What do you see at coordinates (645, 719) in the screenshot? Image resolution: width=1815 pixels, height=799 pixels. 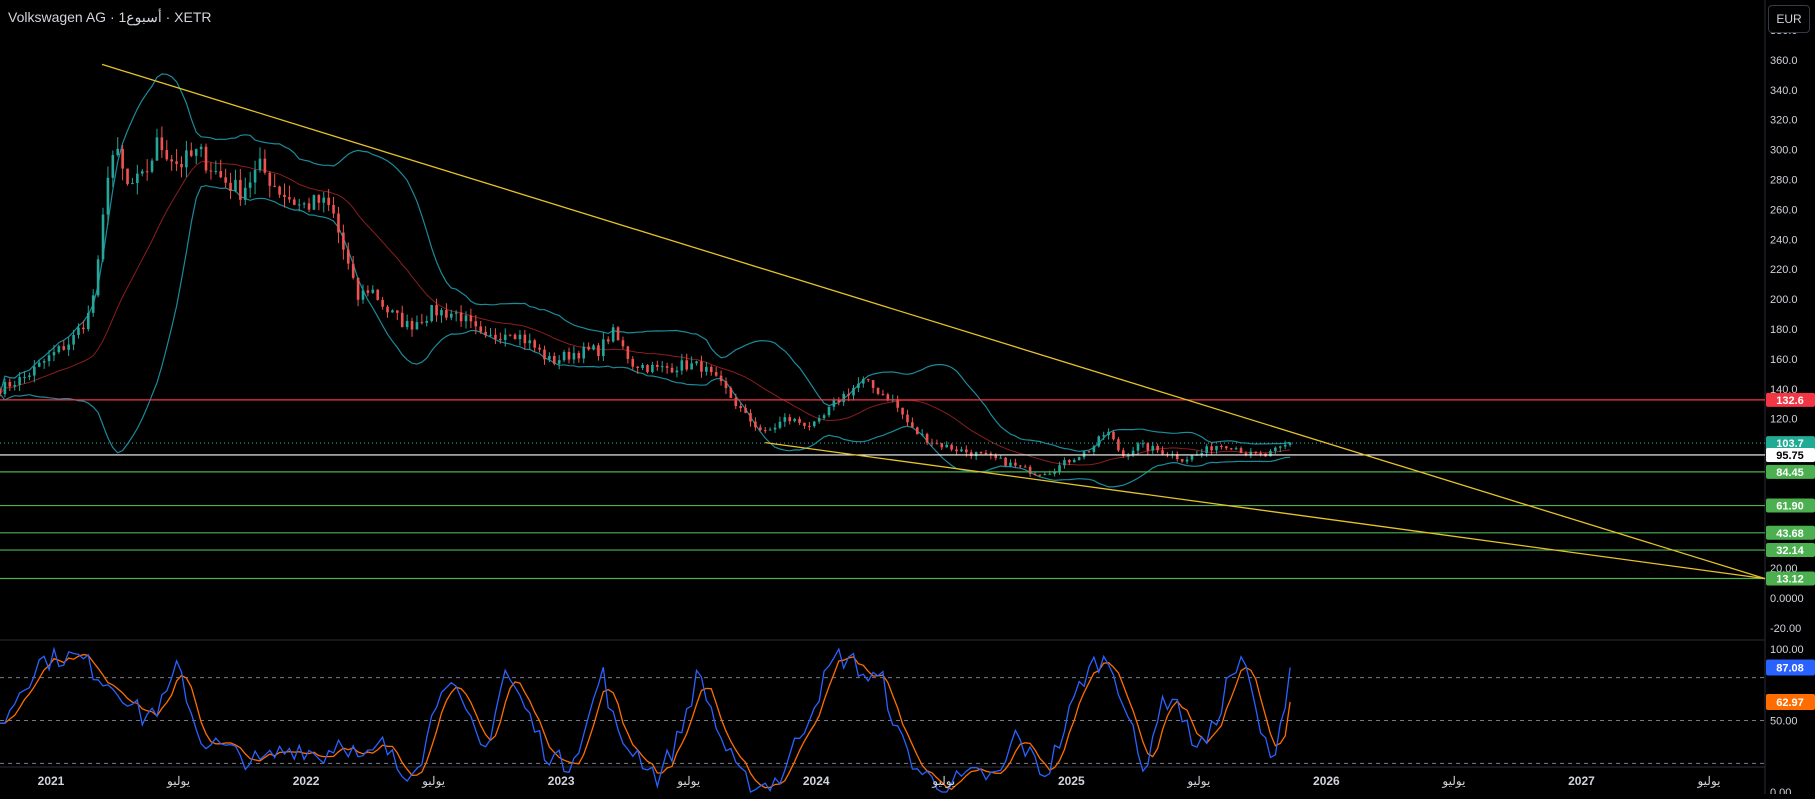 I see `oscillator-main-line` at bounding box center [645, 719].